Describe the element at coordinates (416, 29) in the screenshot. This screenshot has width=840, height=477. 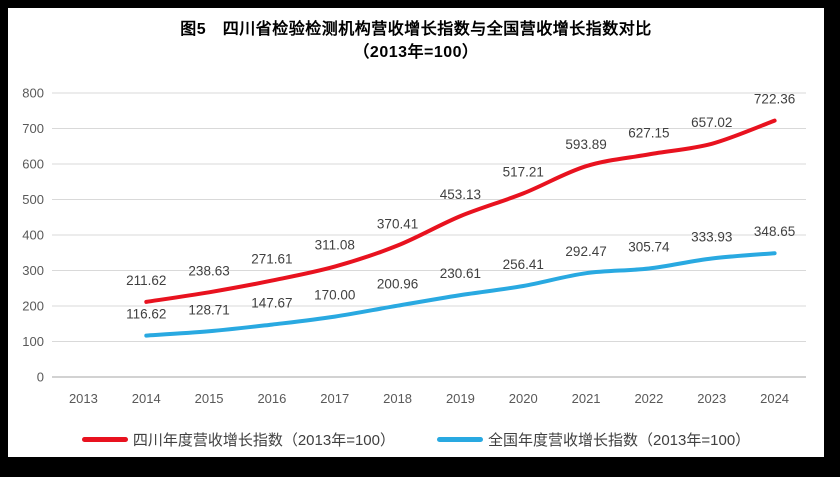
I see `chart-title-line1: 图5 四川省检验检测机构营收增长指数与全国营收增长指数对比` at that location.